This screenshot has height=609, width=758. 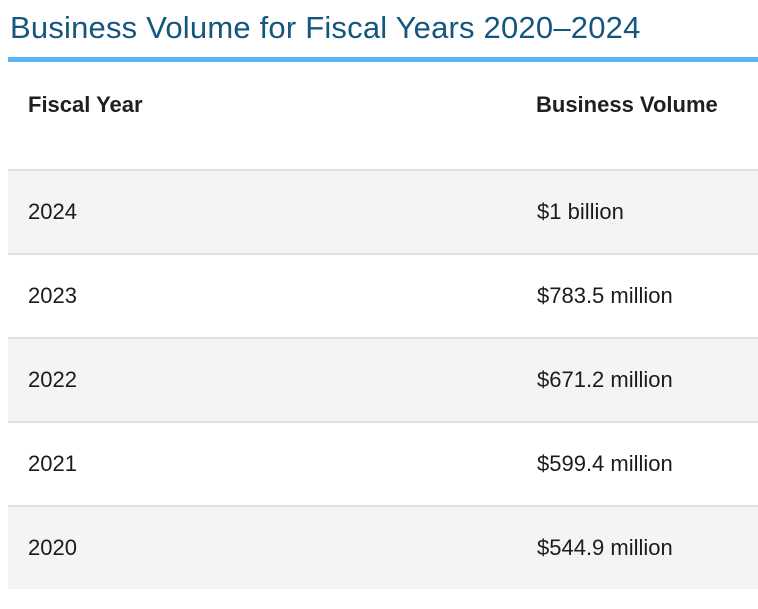 What do you see at coordinates (52, 547) in the screenshot?
I see `fiscal-year-cell: 2020` at bounding box center [52, 547].